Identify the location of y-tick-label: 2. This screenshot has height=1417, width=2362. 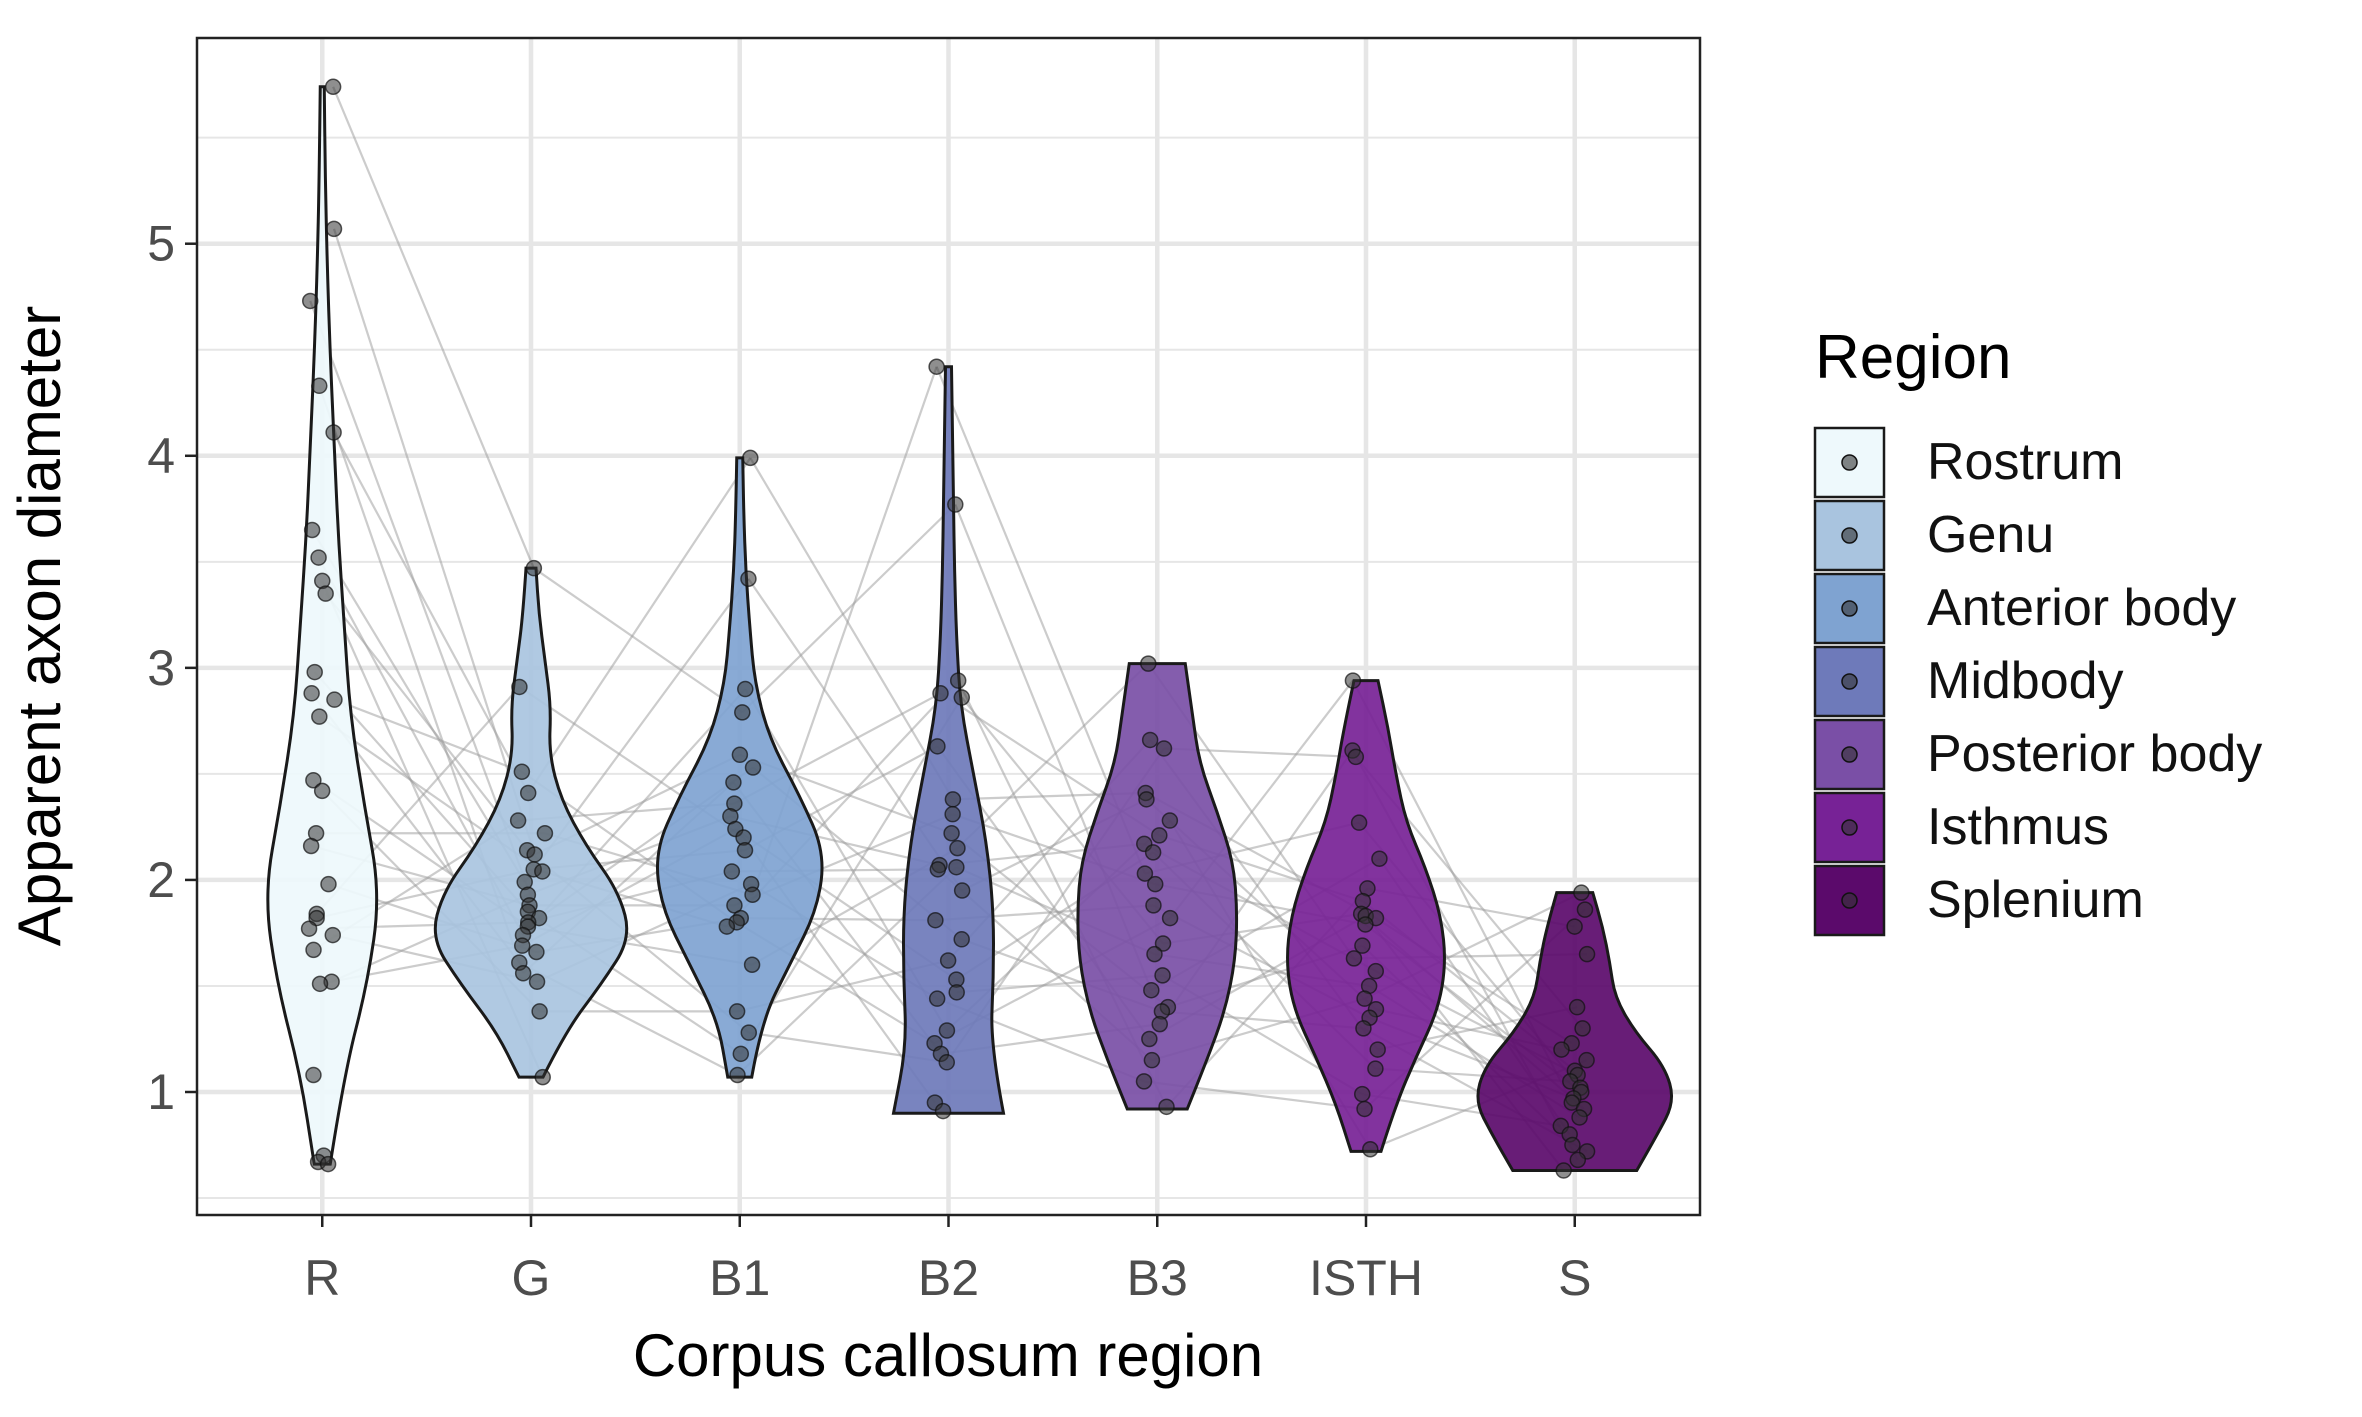
(161, 880).